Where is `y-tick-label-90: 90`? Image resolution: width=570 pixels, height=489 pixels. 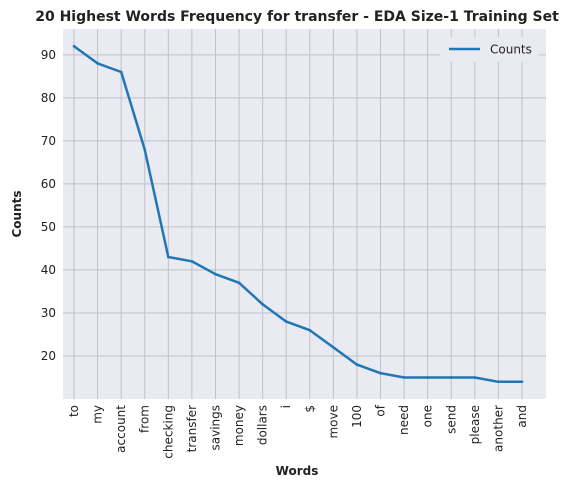
y-tick-label-90: 90 is located at coordinates (48, 55).